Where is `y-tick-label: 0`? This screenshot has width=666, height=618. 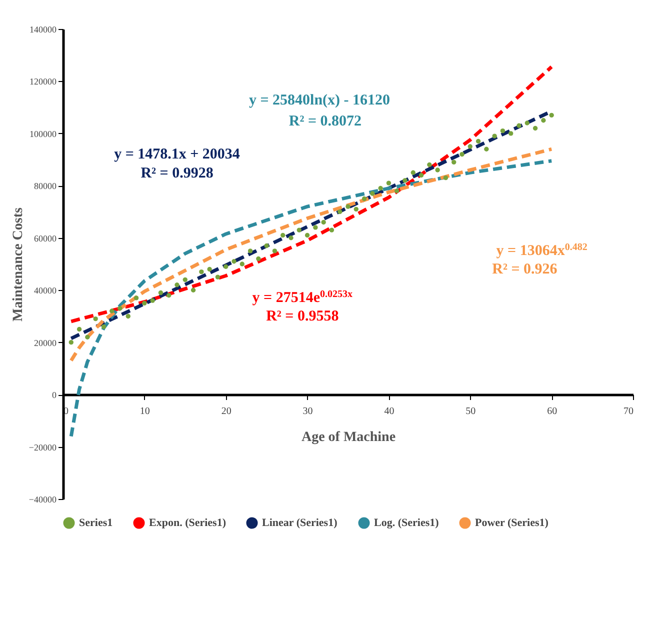
y-tick-label: 0 is located at coordinates (54, 395).